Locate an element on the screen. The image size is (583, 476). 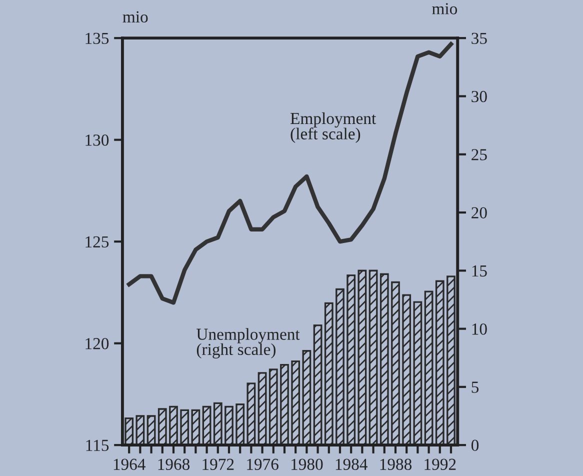
y-tick-label: 115 is located at coordinates (97, 446).